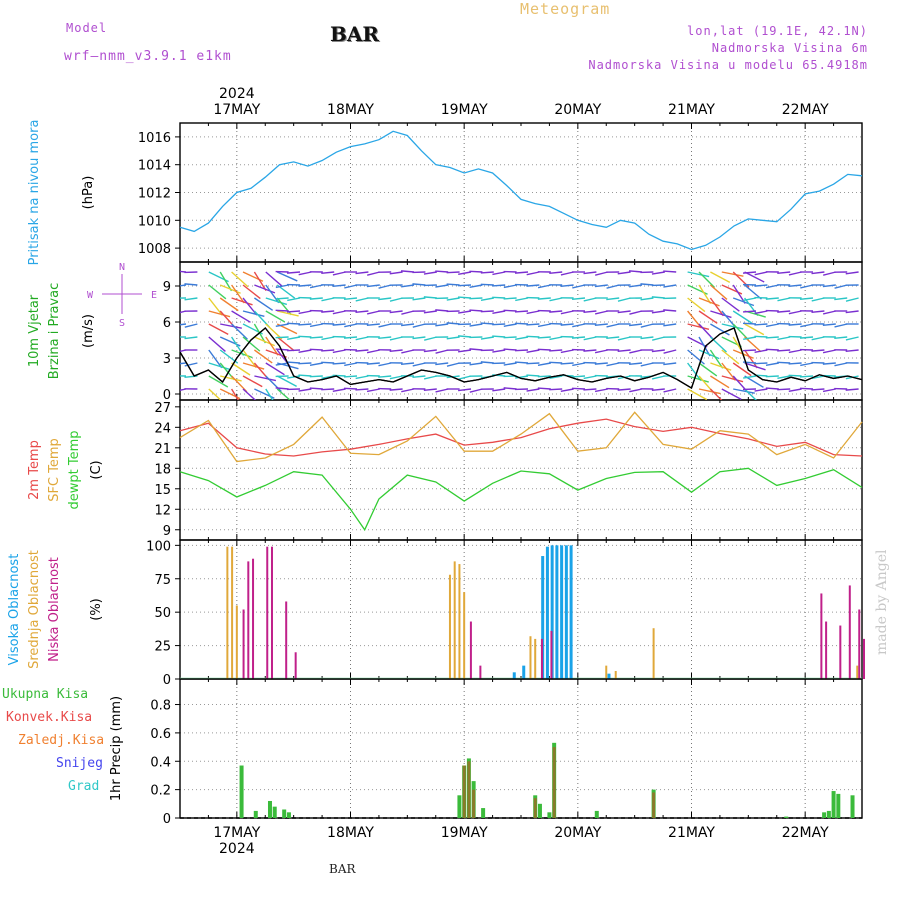 The width and height of the screenshot is (900, 900). Describe the element at coordinates (79, 763) in the screenshot. I see `precip-legend-item: Snijeg` at that location.